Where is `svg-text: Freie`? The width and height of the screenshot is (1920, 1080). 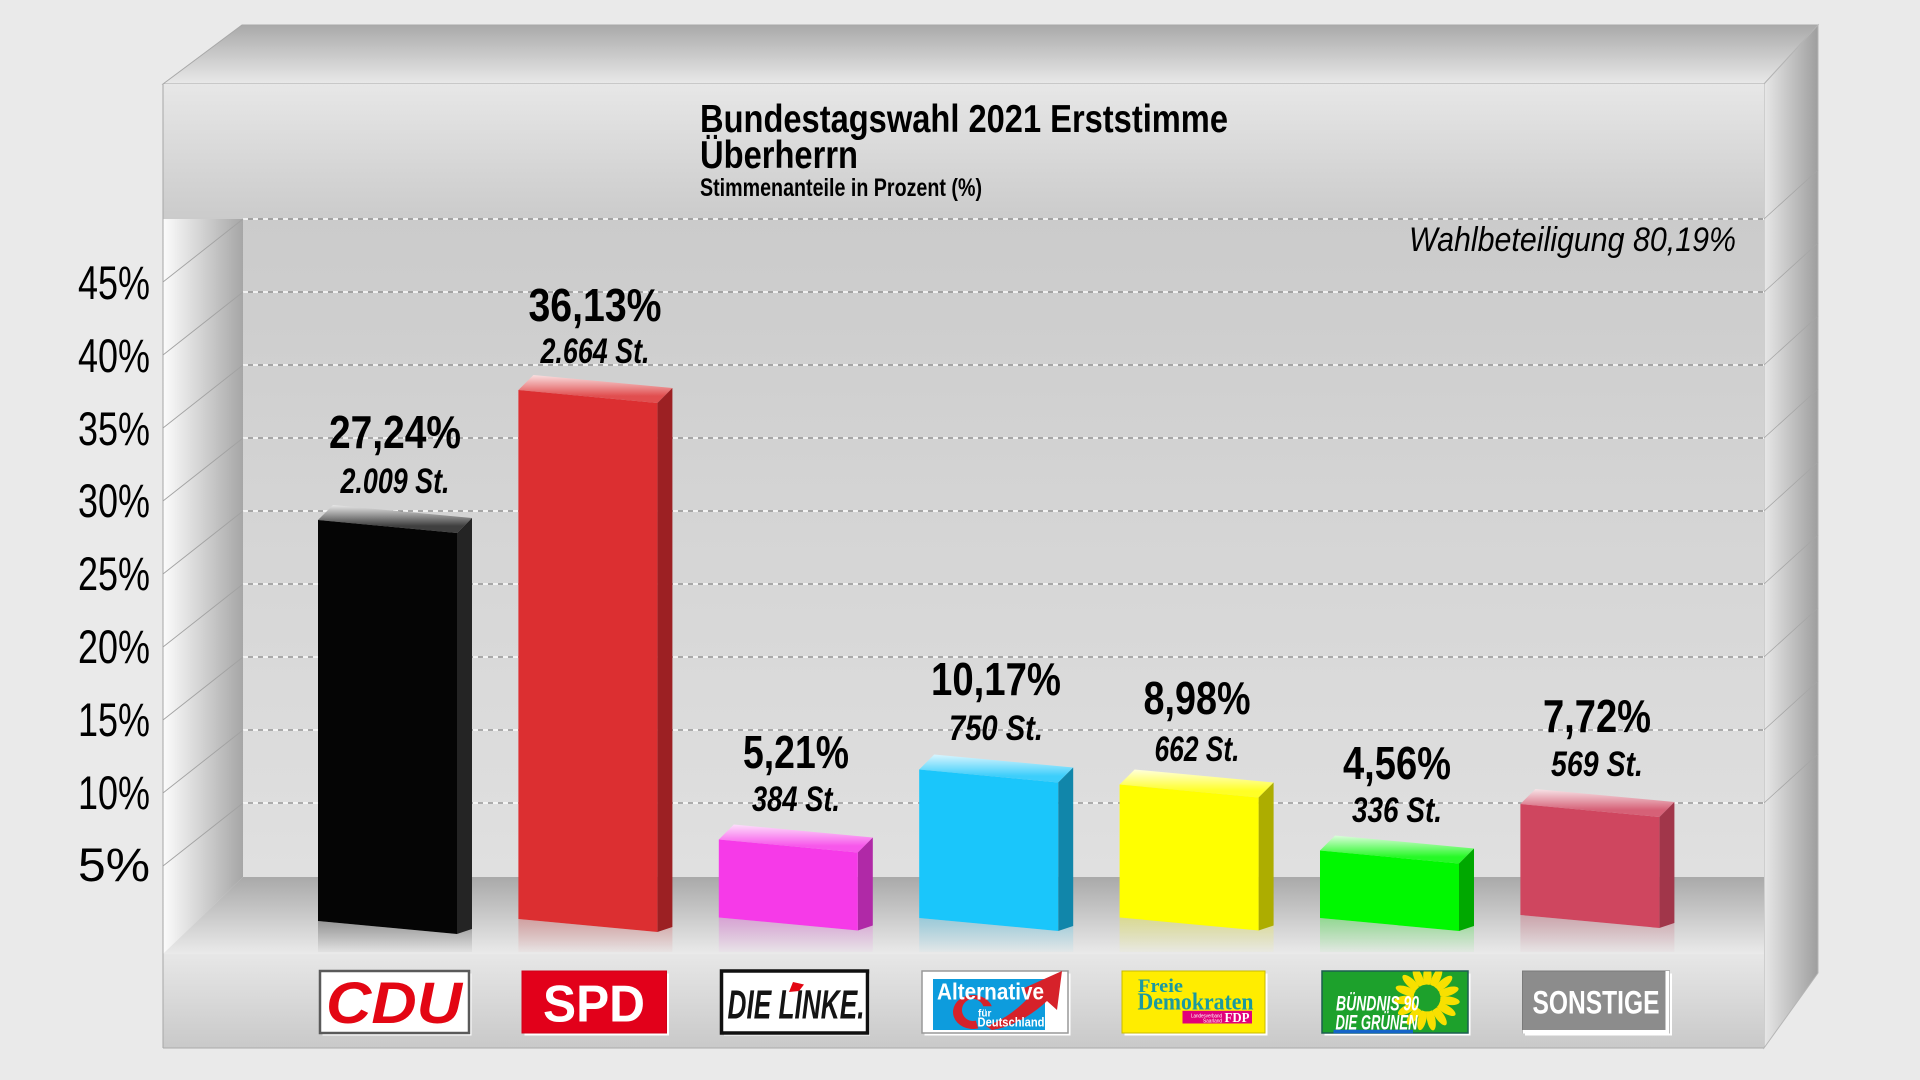 svg-text: Freie is located at coordinates (1160, 986).